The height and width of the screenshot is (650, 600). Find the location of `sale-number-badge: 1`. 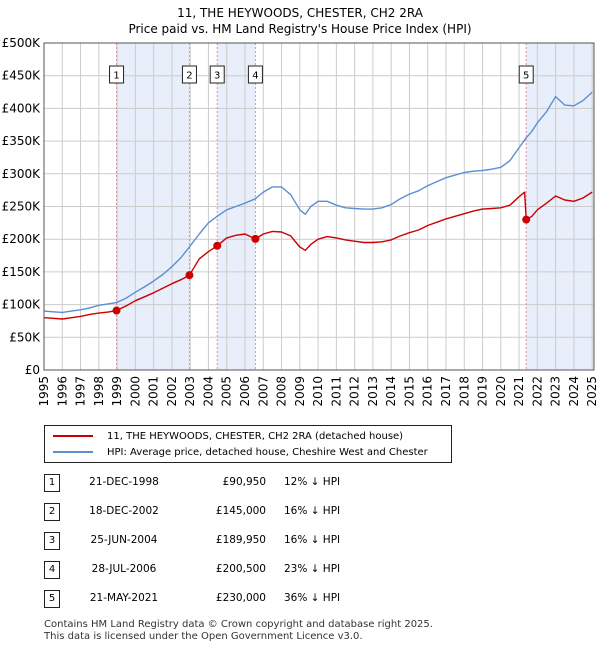

sale-number-badge: 1 is located at coordinates (52, 483).